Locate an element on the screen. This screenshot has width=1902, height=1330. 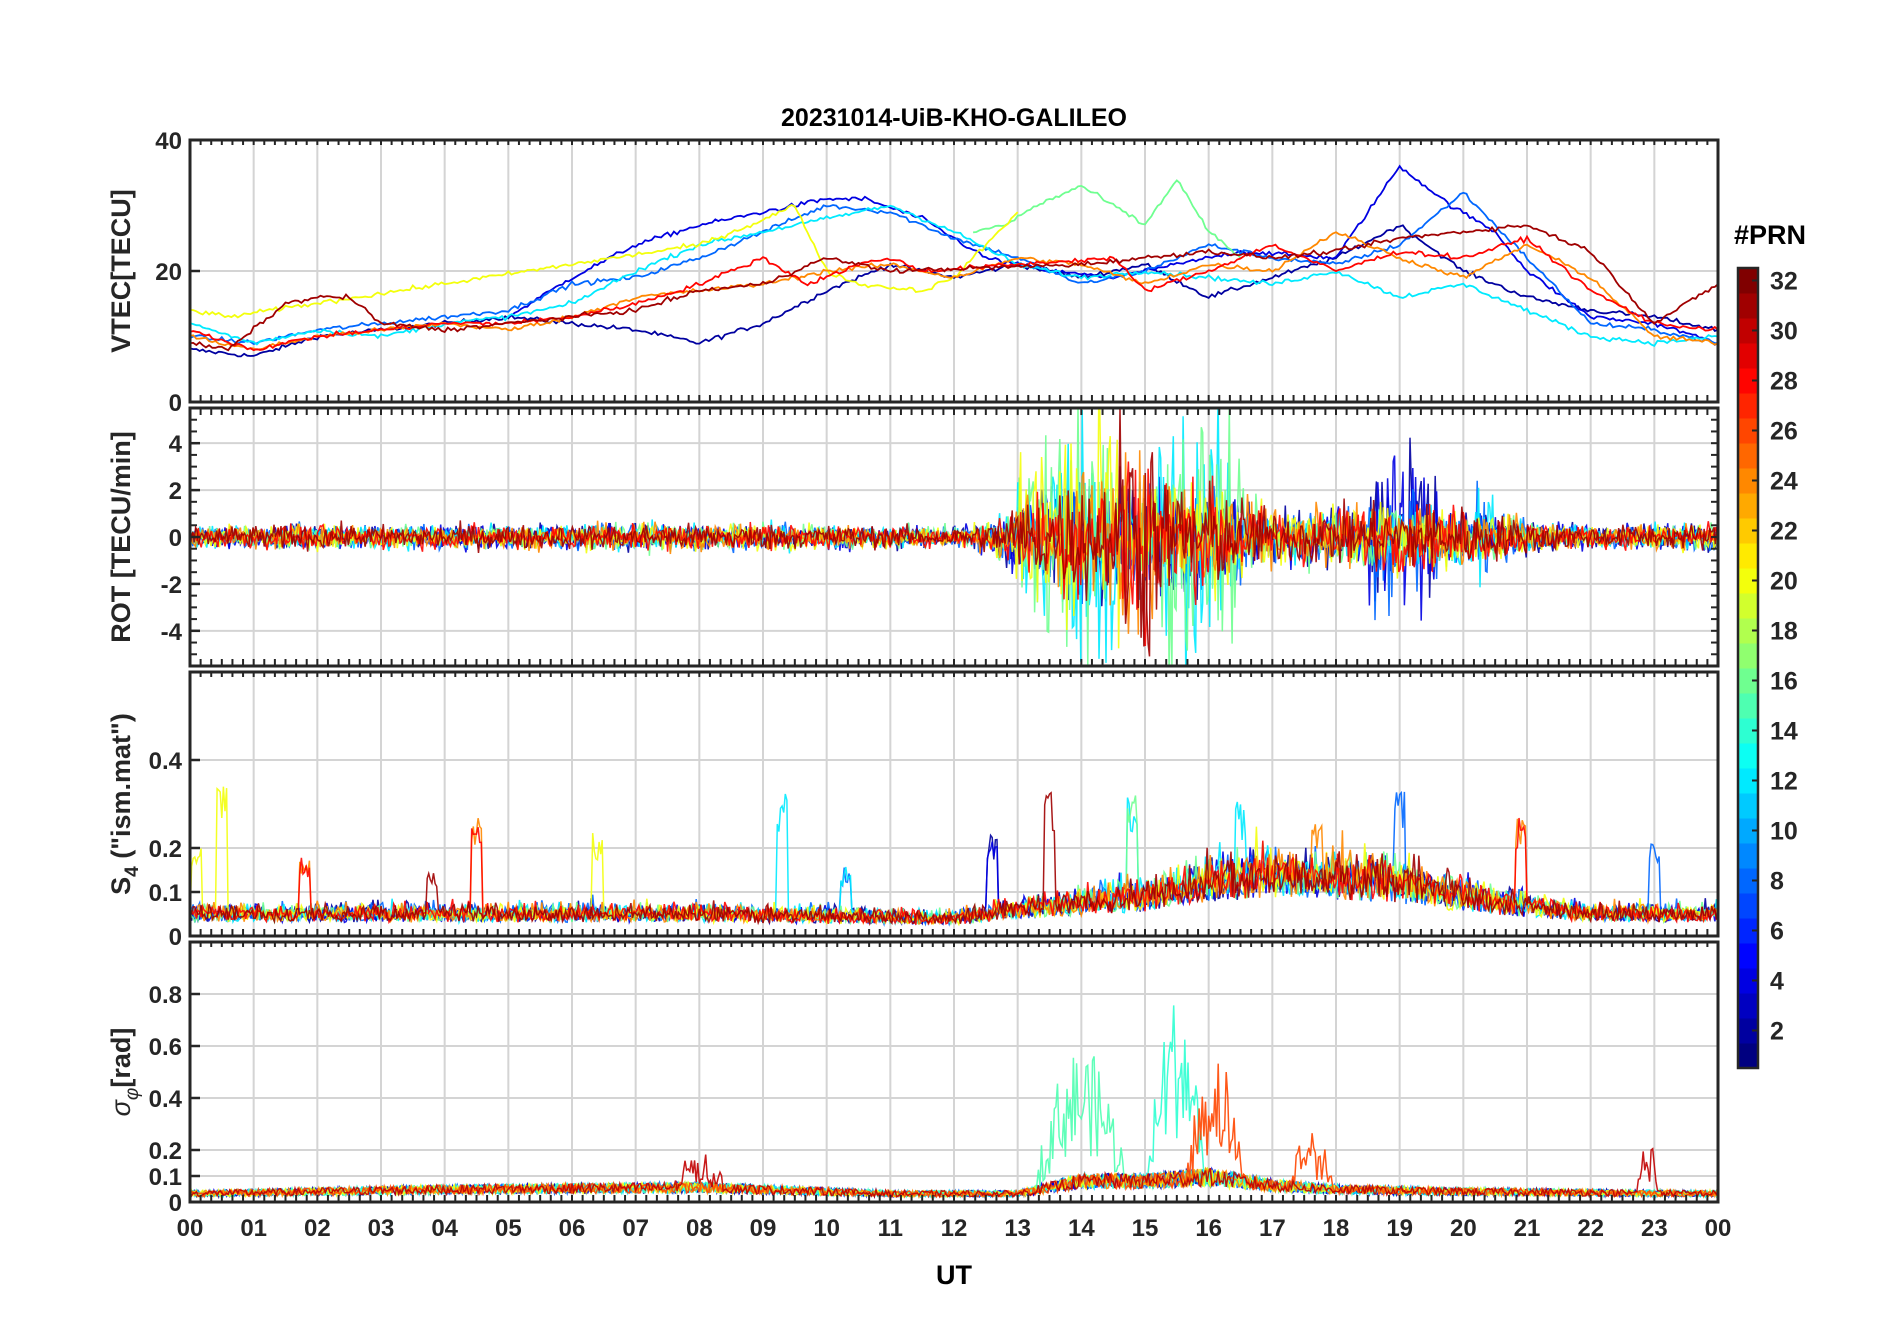
xtick-label: 07 is located at coordinates (635, 1228).